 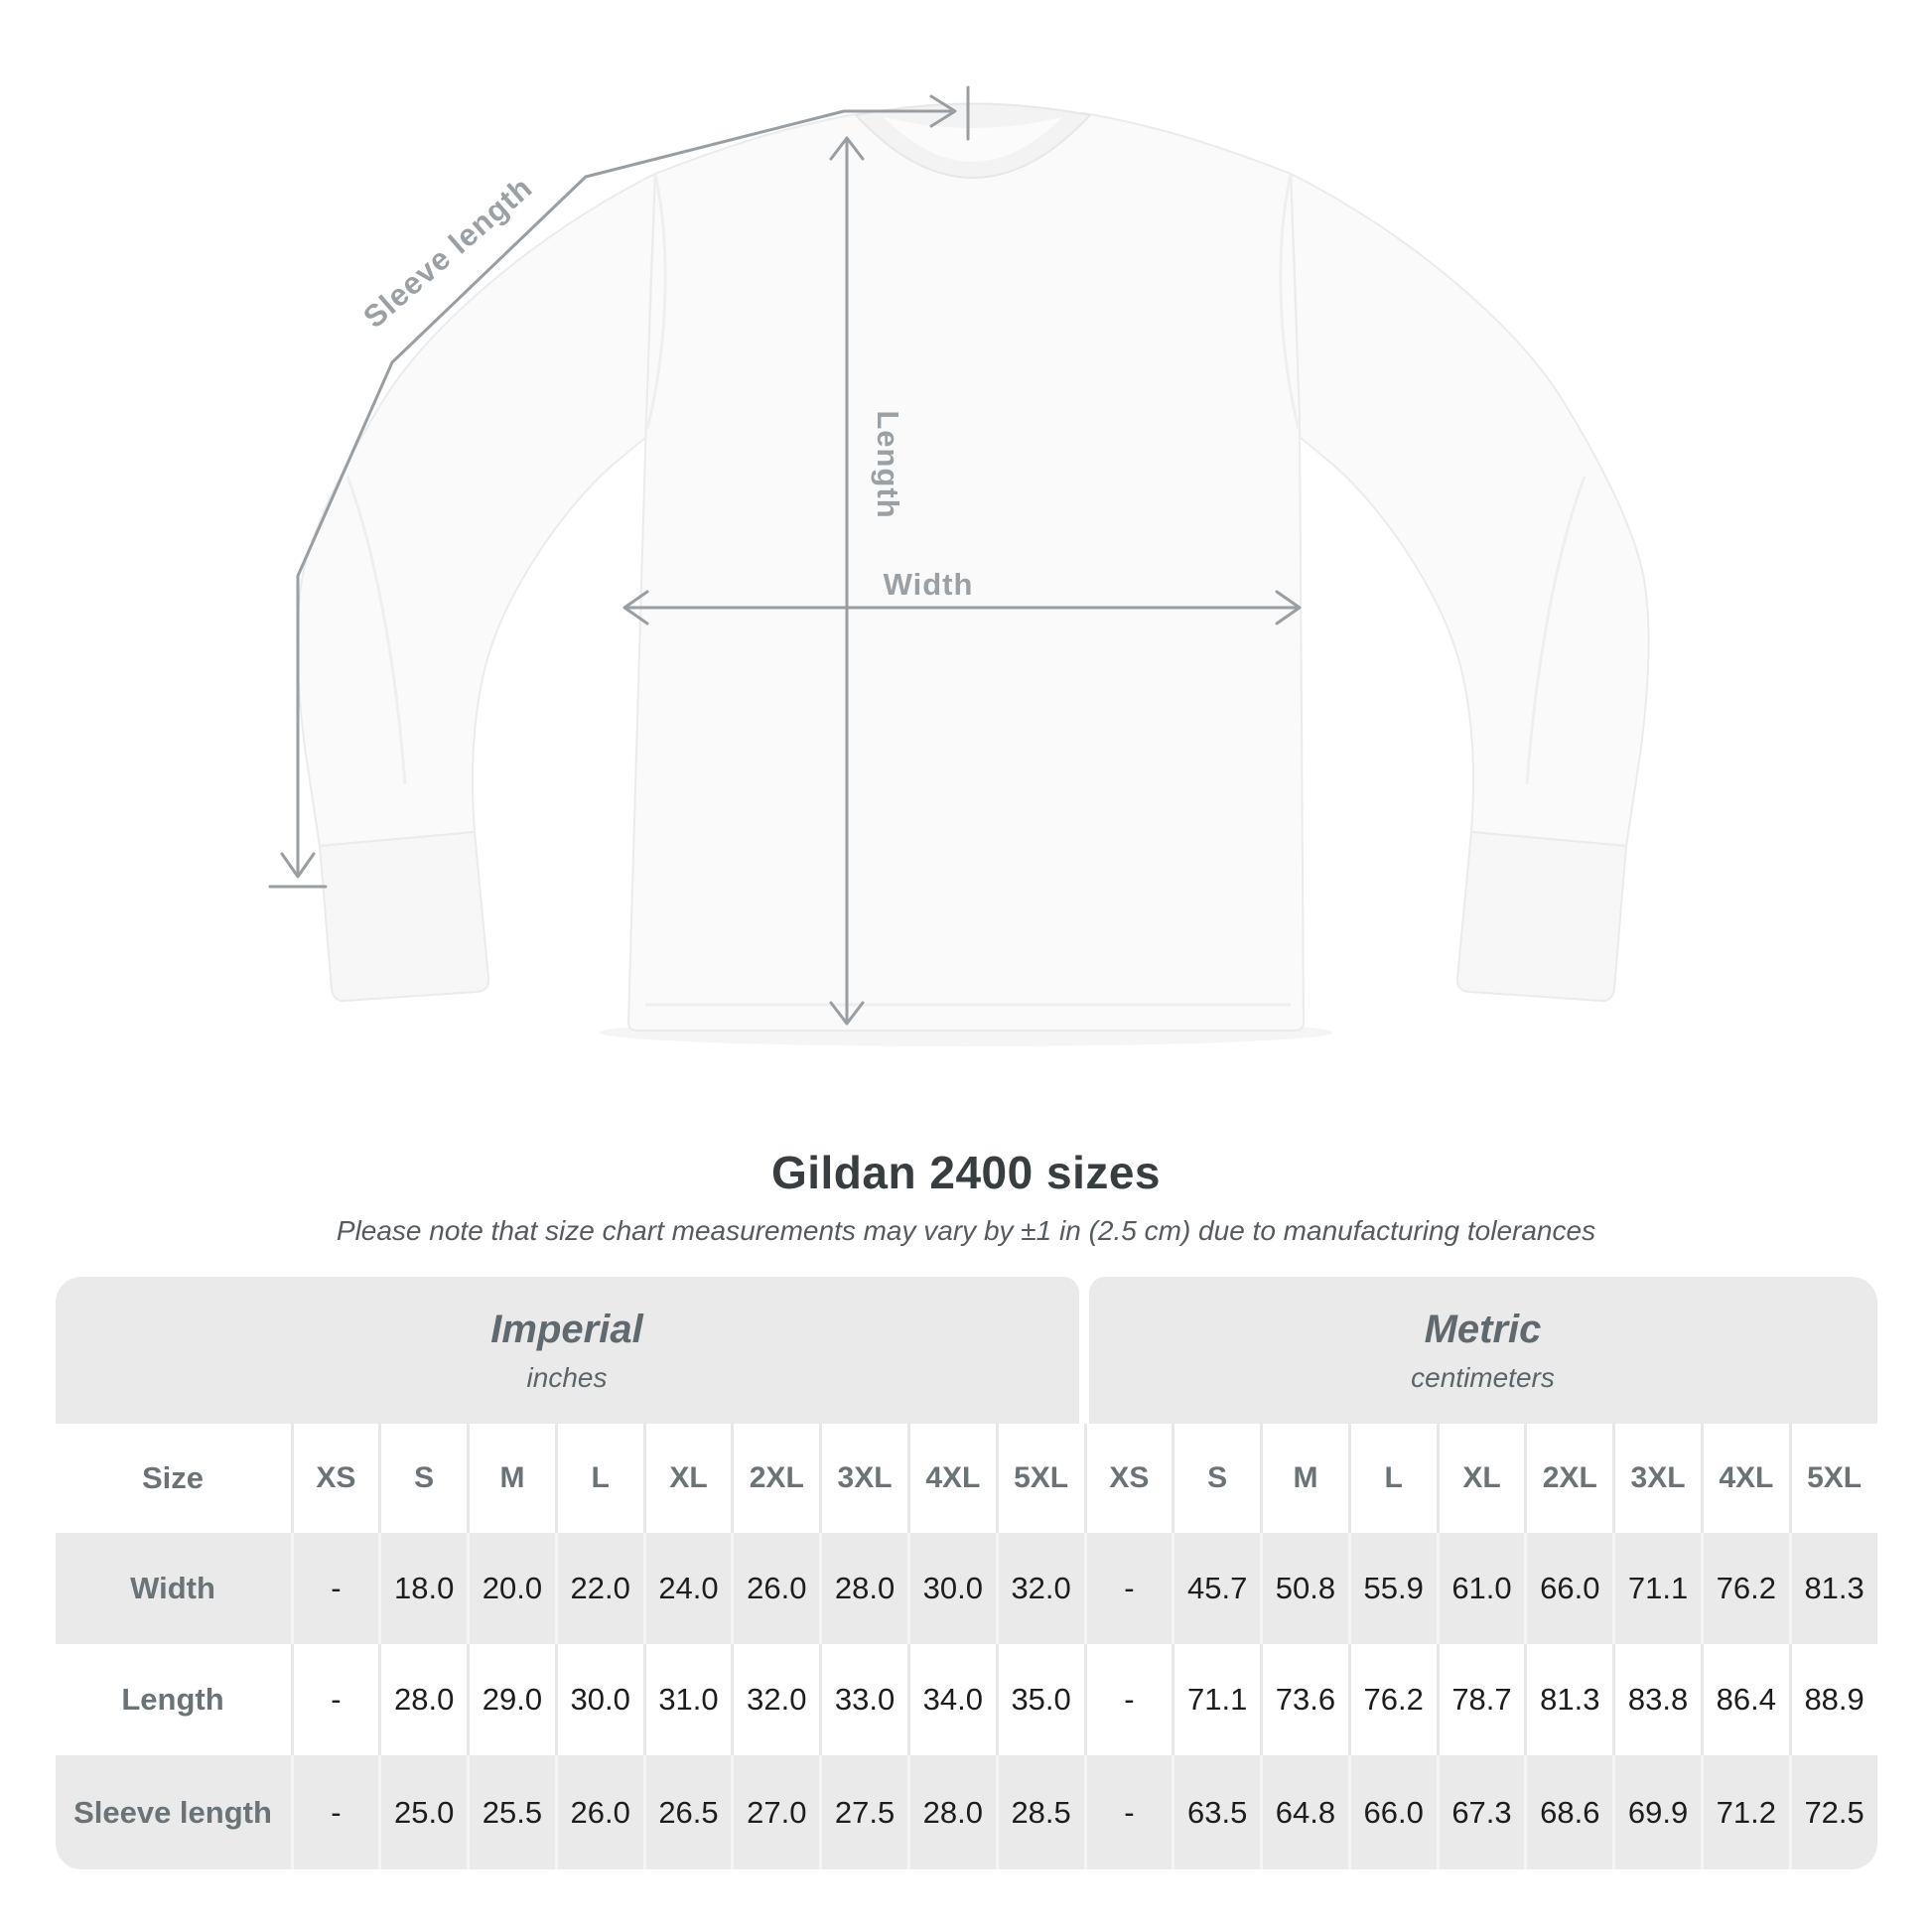 What do you see at coordinates (1541, 917) in the screenshot?
I see `right-cuff` at bounding box center [1541, 917].